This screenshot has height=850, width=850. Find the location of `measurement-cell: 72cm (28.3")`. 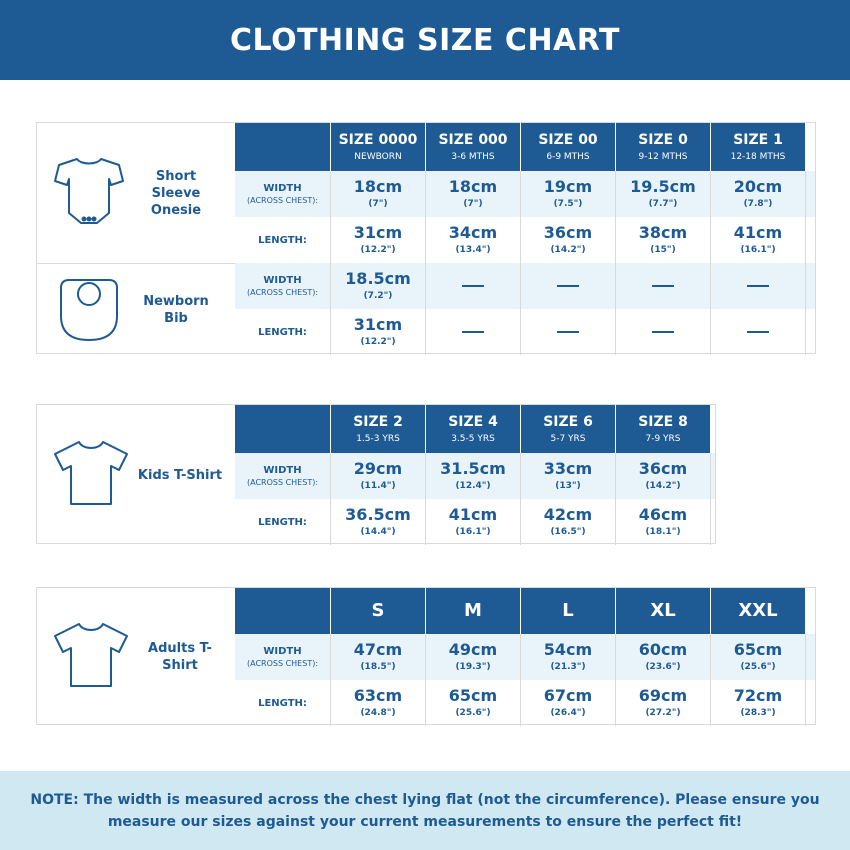

measurement-cell: 72cm (28.3") is located at coordinates (758, 703).